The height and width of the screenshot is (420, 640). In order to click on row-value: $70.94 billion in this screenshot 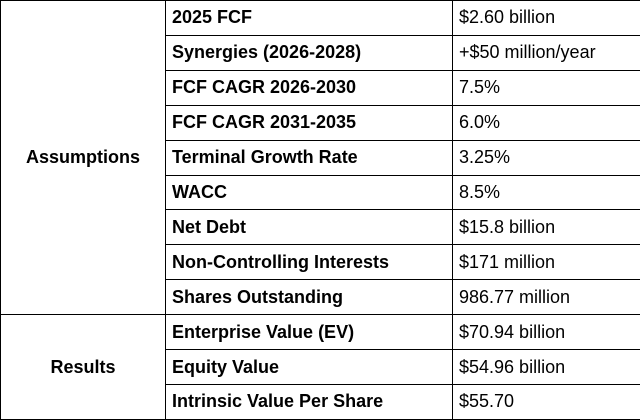, I will do `click(546, 332)`.